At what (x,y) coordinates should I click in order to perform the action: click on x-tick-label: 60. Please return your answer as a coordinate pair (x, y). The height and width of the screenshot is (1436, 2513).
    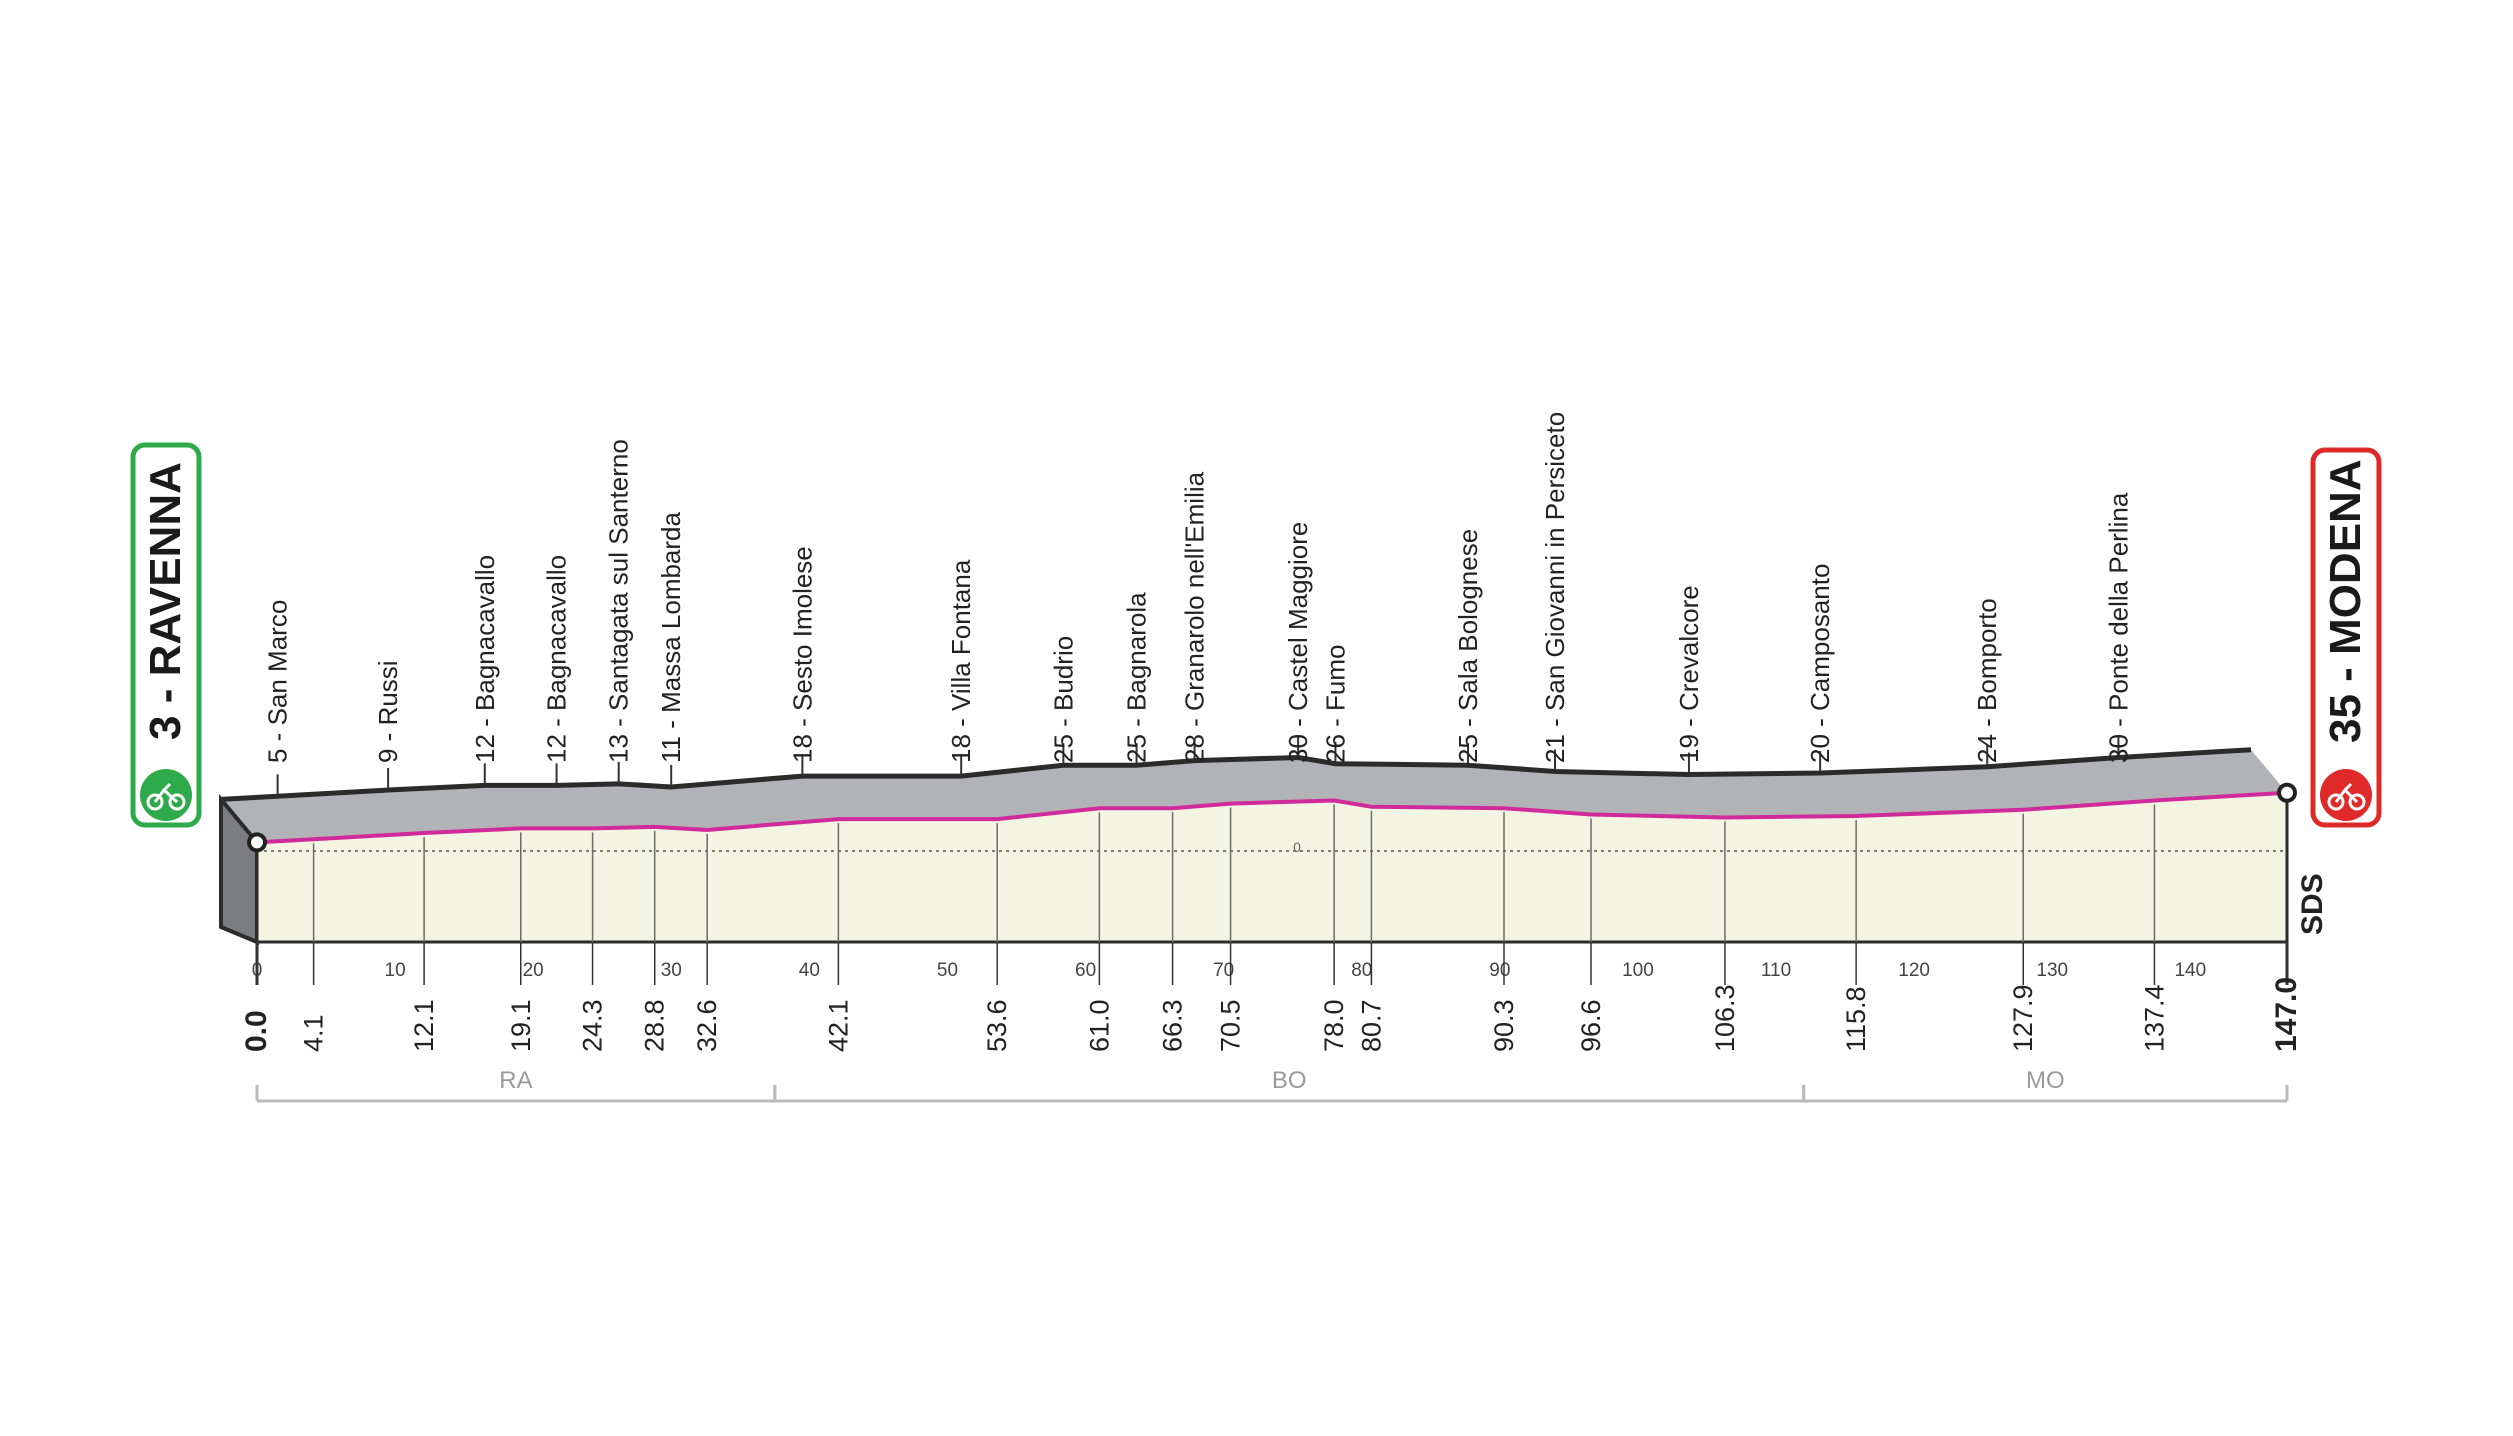
    Looking at the image, I should click on (1085, 970).